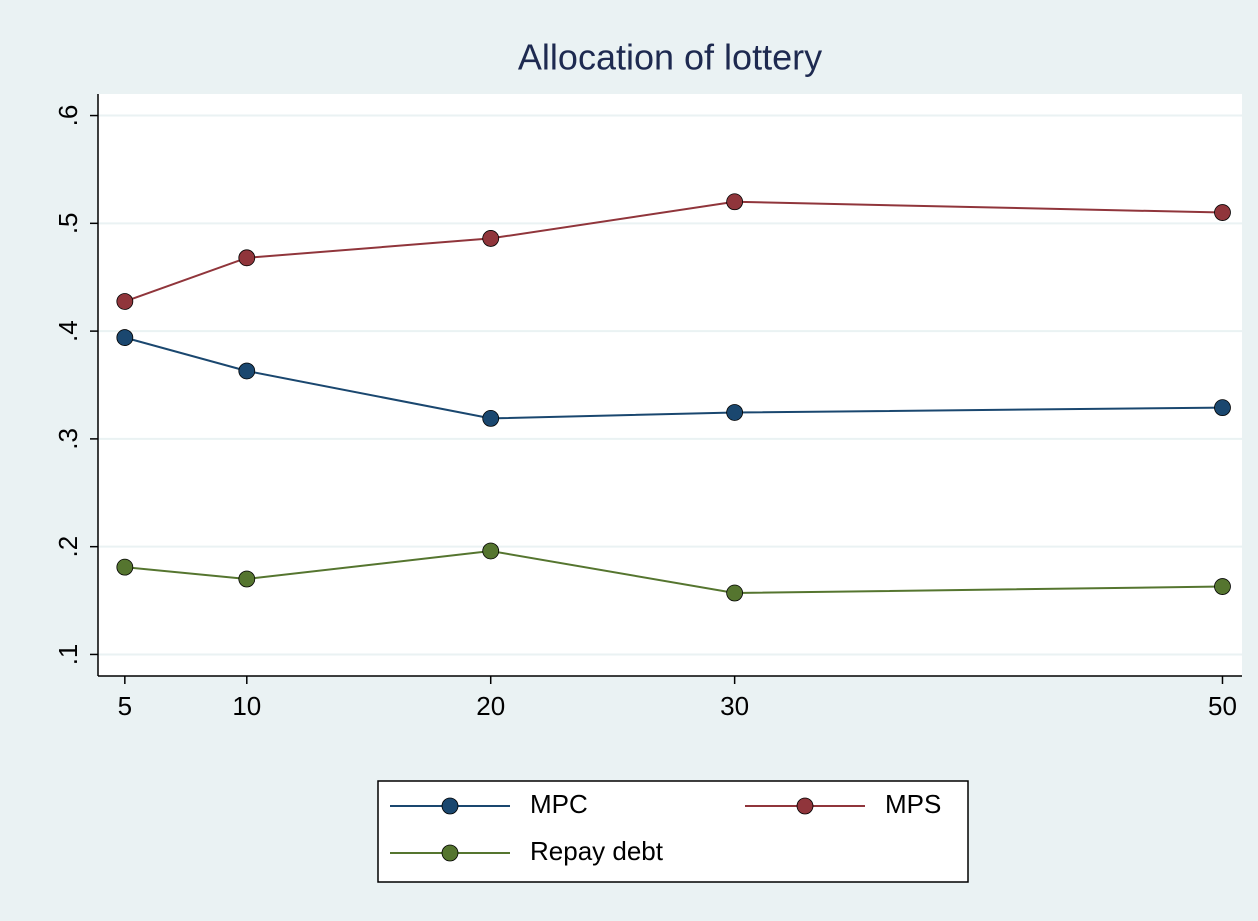 This screenshot has width=1258, height=921. Describe the element at coordinates (68, 223) in the screenshot. I see `y-tick-label: .5` at that location.